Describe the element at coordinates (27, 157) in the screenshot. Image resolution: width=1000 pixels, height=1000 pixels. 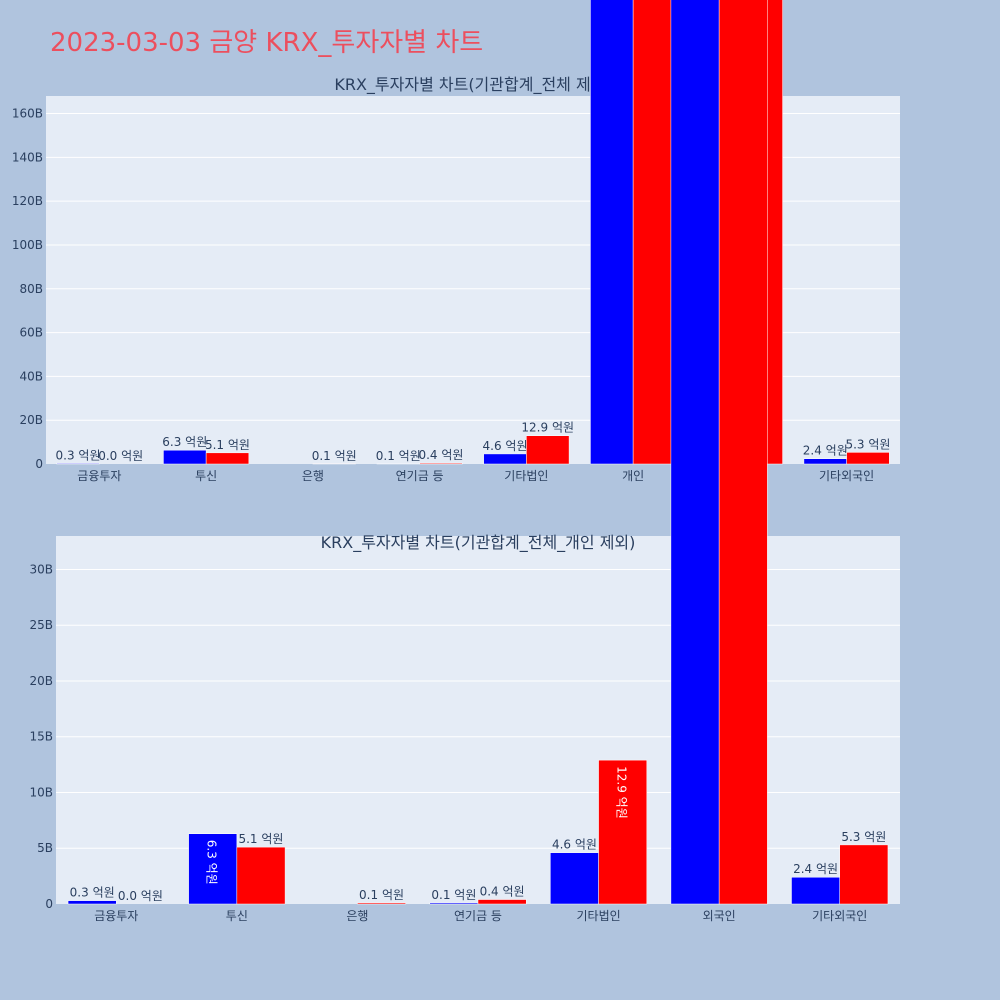
I see `y-tick-label: 140B` at that location.